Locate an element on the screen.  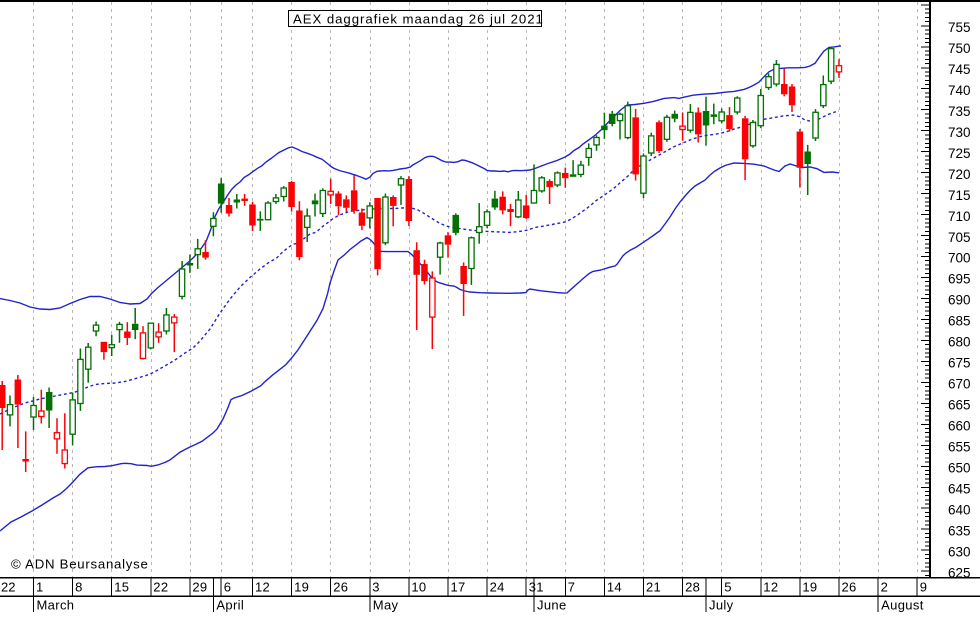
svg-text: 660 is located at coordinates (959, 426).